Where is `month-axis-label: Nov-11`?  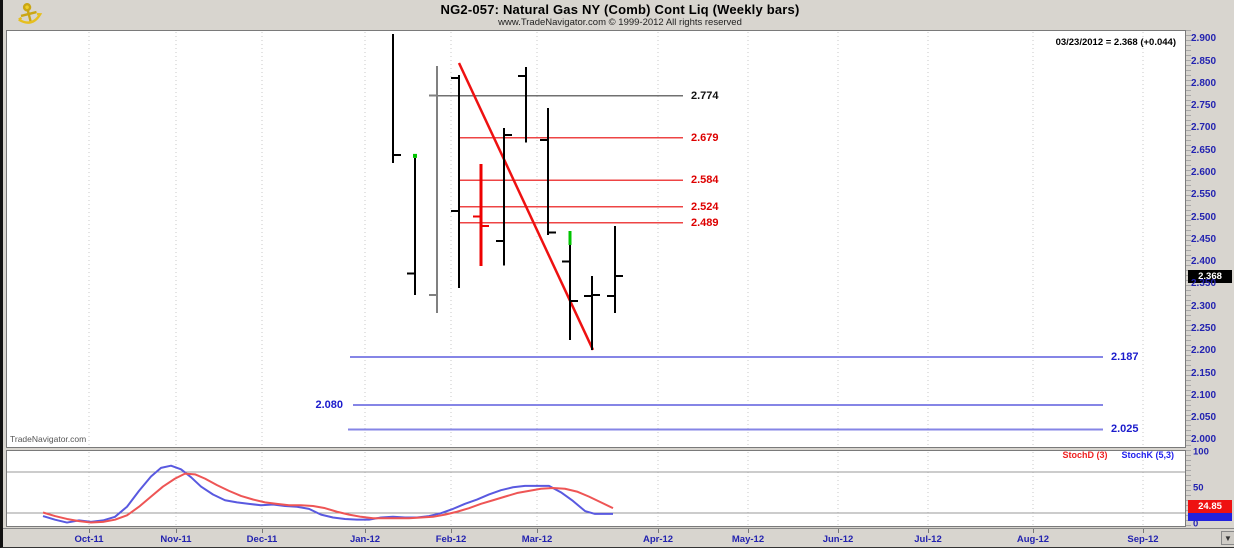 month-axis-label: Nov-11 is located at coordinates (176, 539).